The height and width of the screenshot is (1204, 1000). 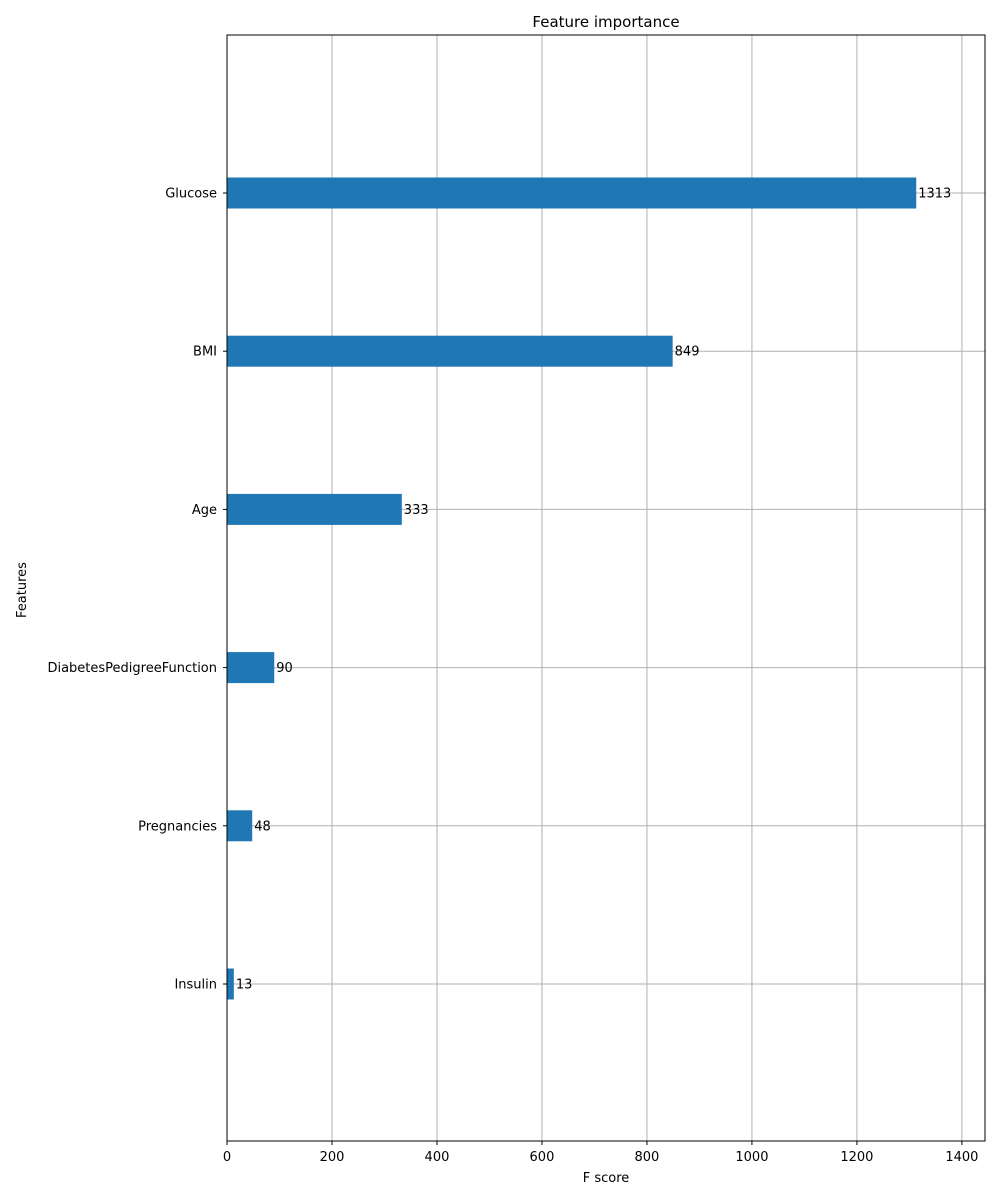 I want to click on value-label-diabetespedigreefunction: 90, so click(x=284, y=668).